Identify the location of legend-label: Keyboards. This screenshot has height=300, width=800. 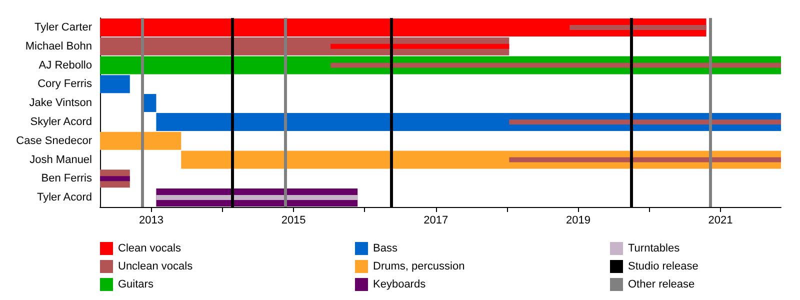
(399, 284).